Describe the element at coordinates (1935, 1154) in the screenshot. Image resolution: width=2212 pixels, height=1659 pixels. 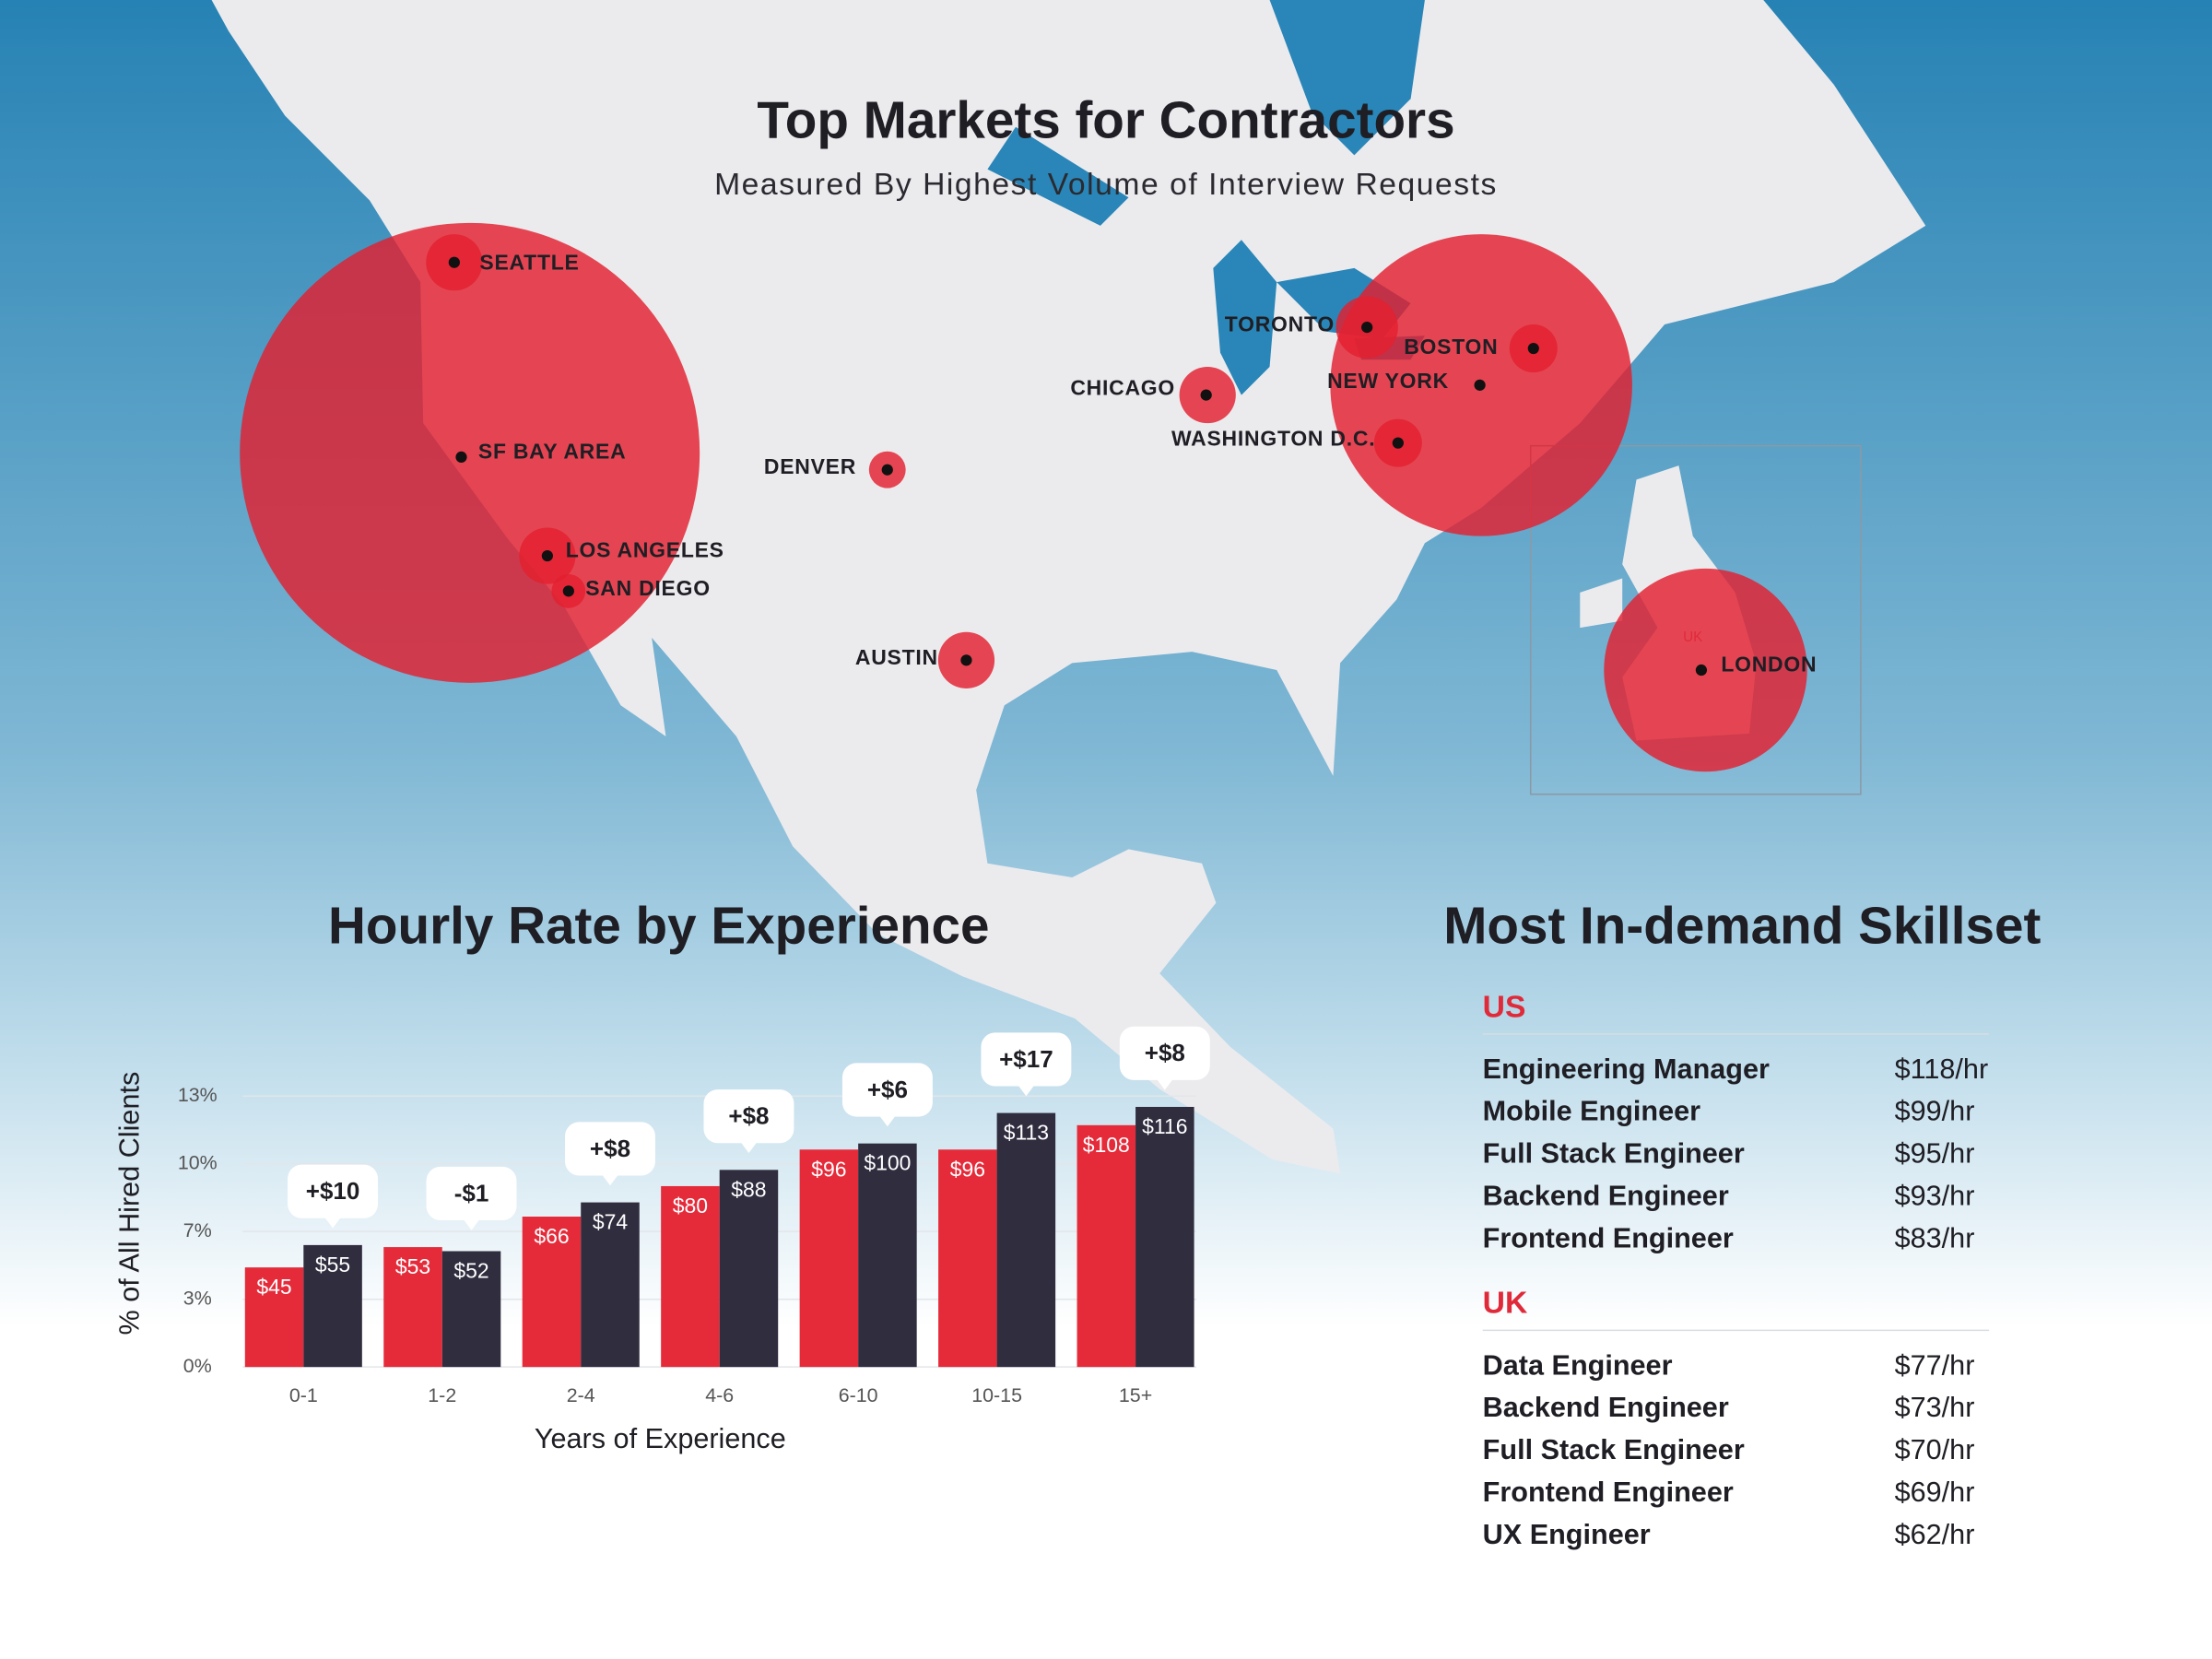
I see `skill-rate: $95/hr` at that location.